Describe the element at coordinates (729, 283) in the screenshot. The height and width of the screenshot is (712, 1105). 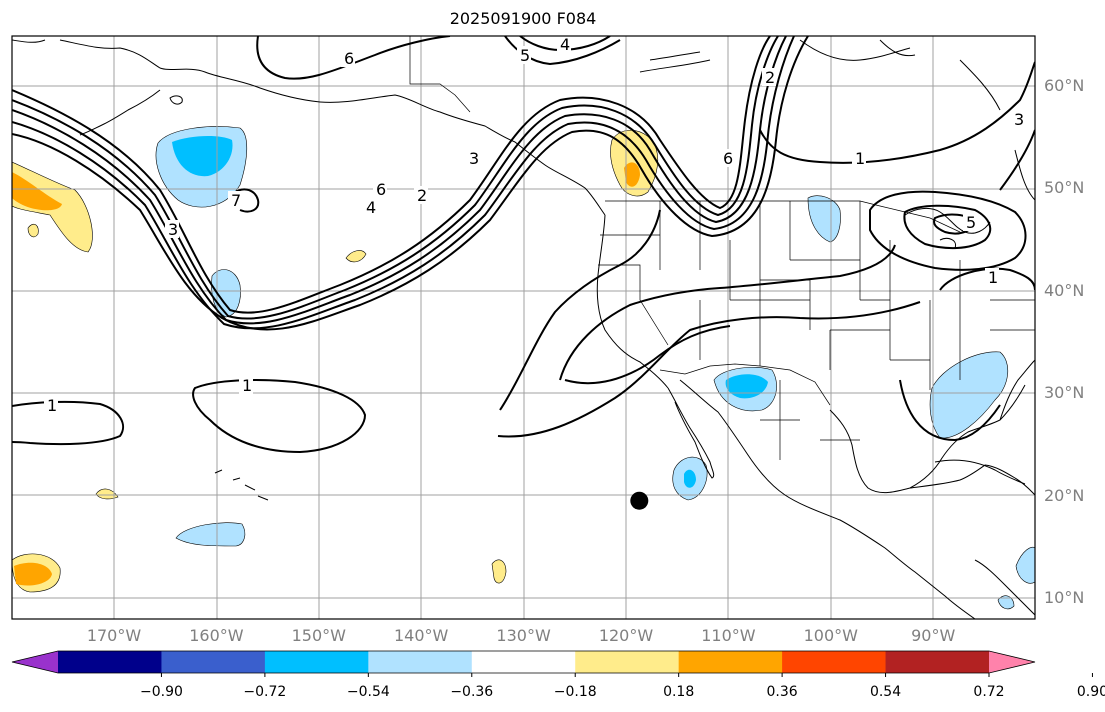
I see `state-lines-west` at that location.